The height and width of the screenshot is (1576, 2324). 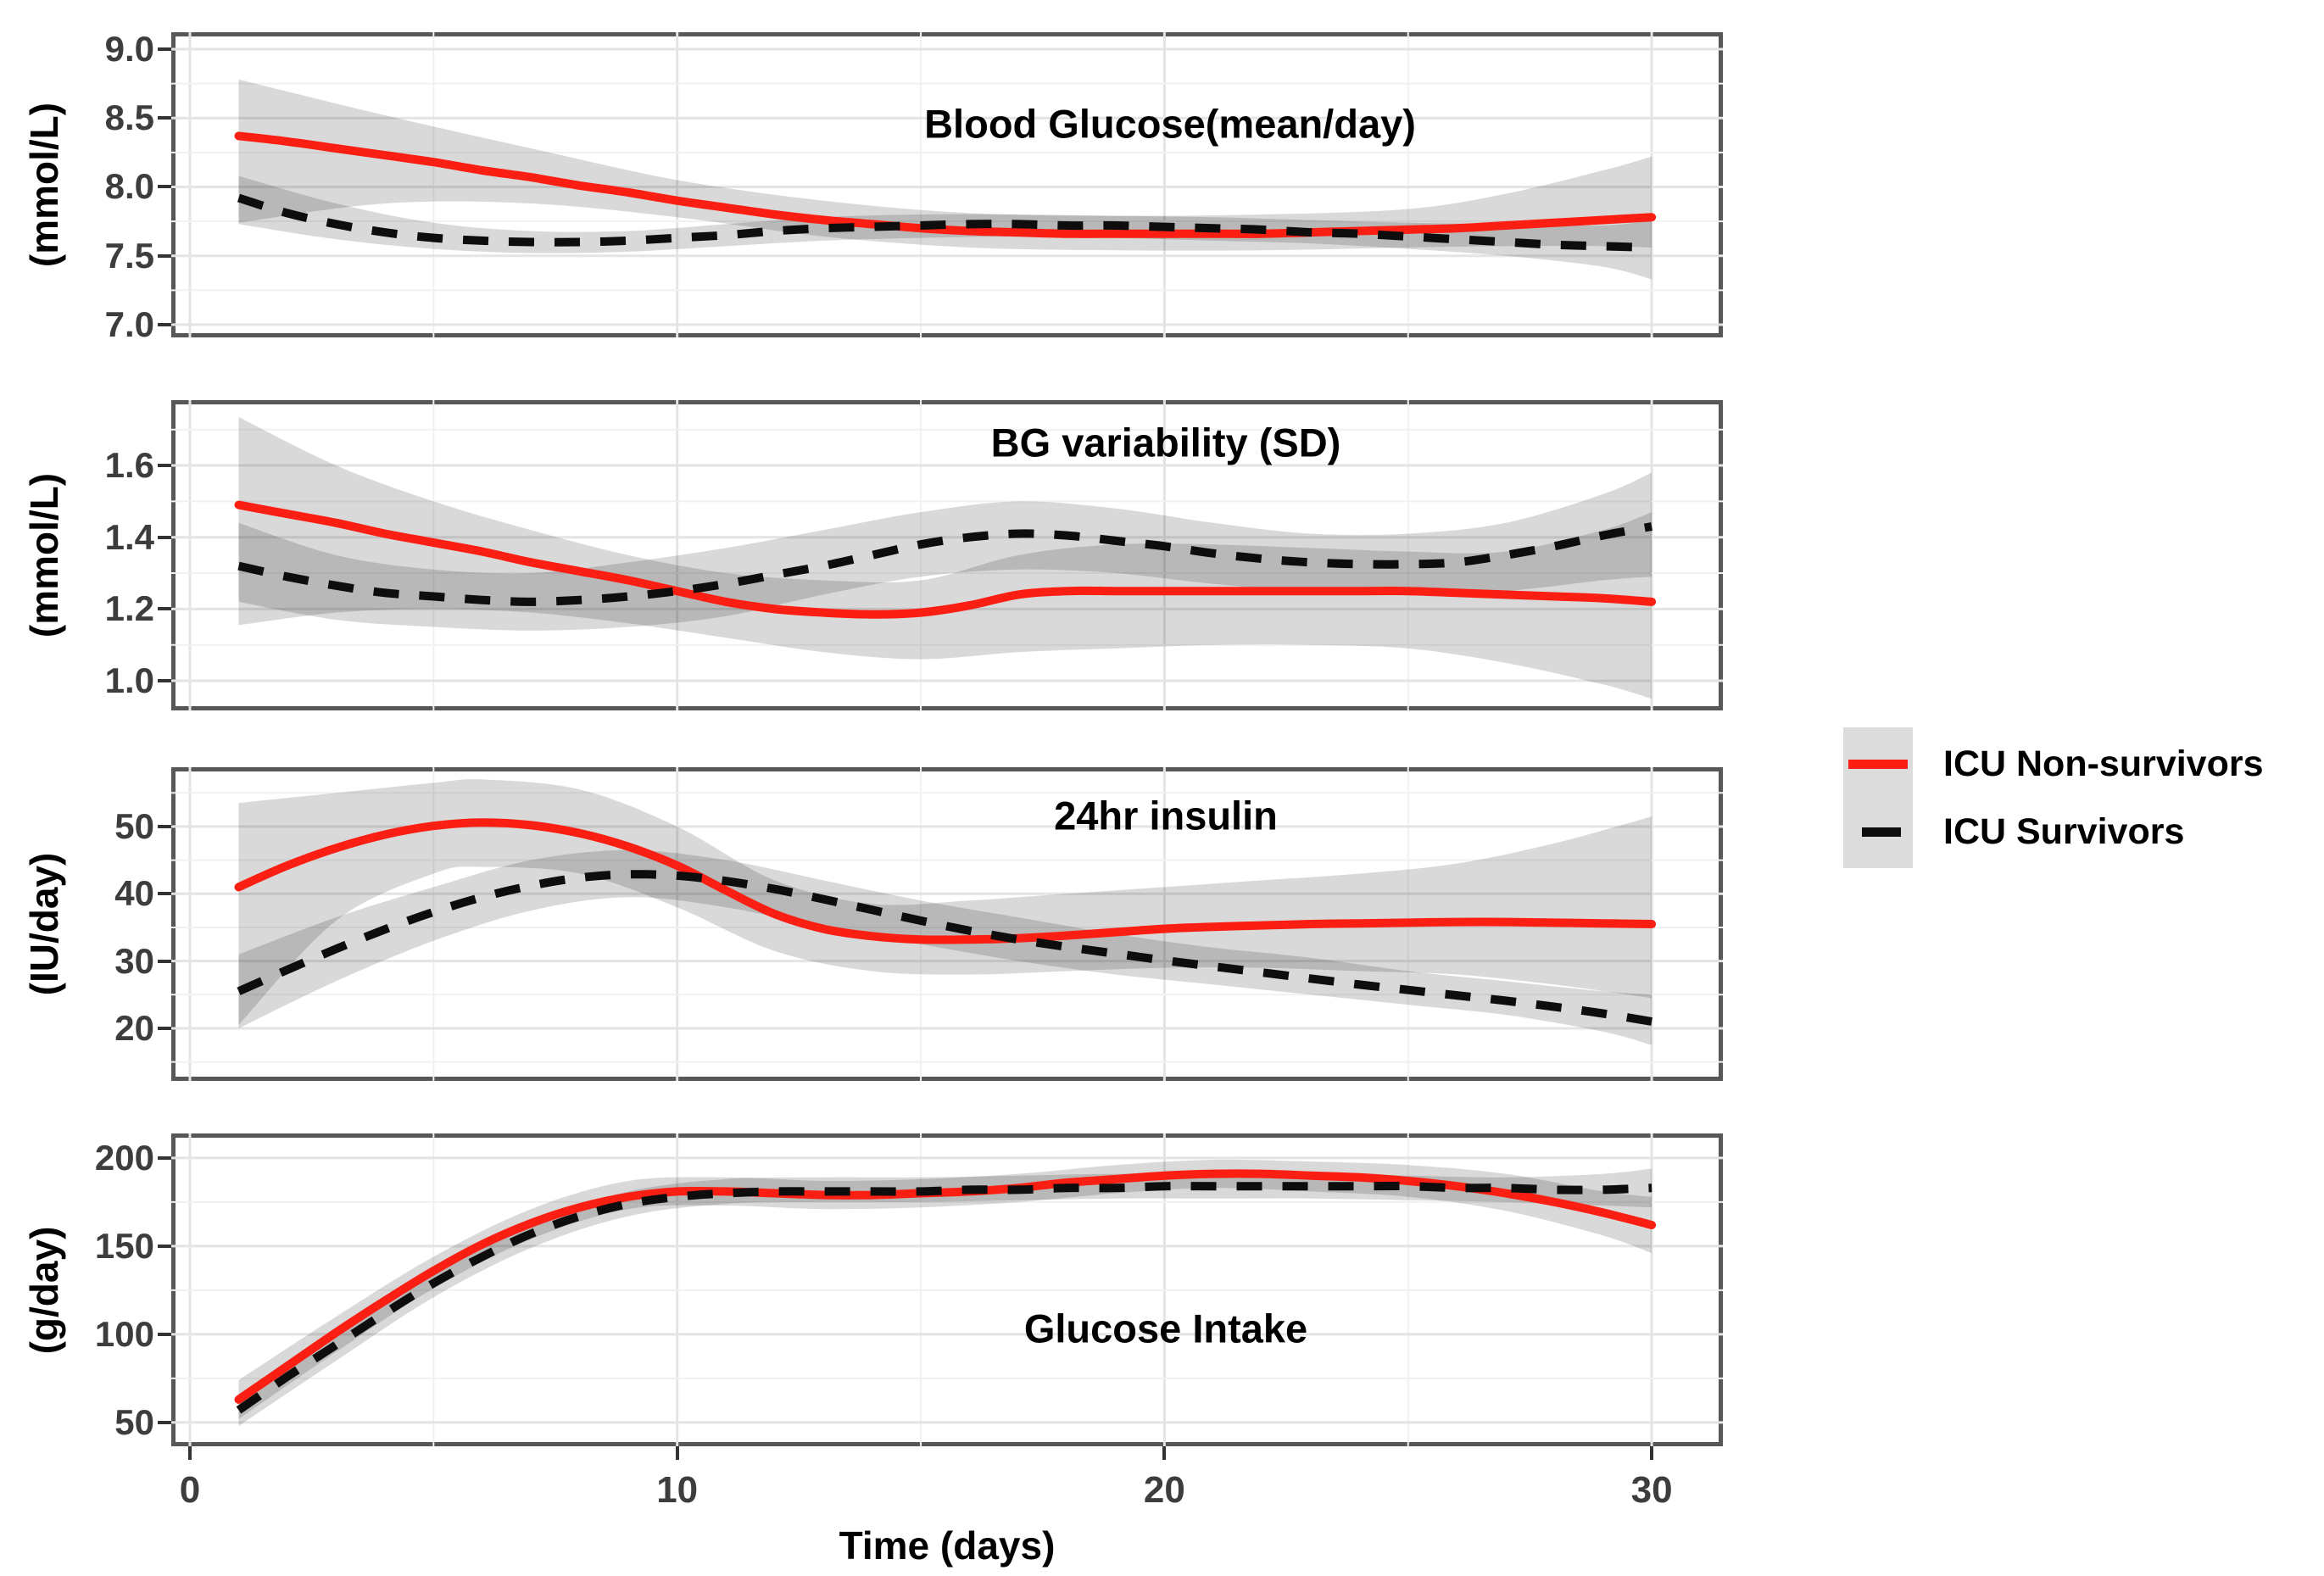 I want to click on y-tick-label: 8.0, so click(x=129, y=186).